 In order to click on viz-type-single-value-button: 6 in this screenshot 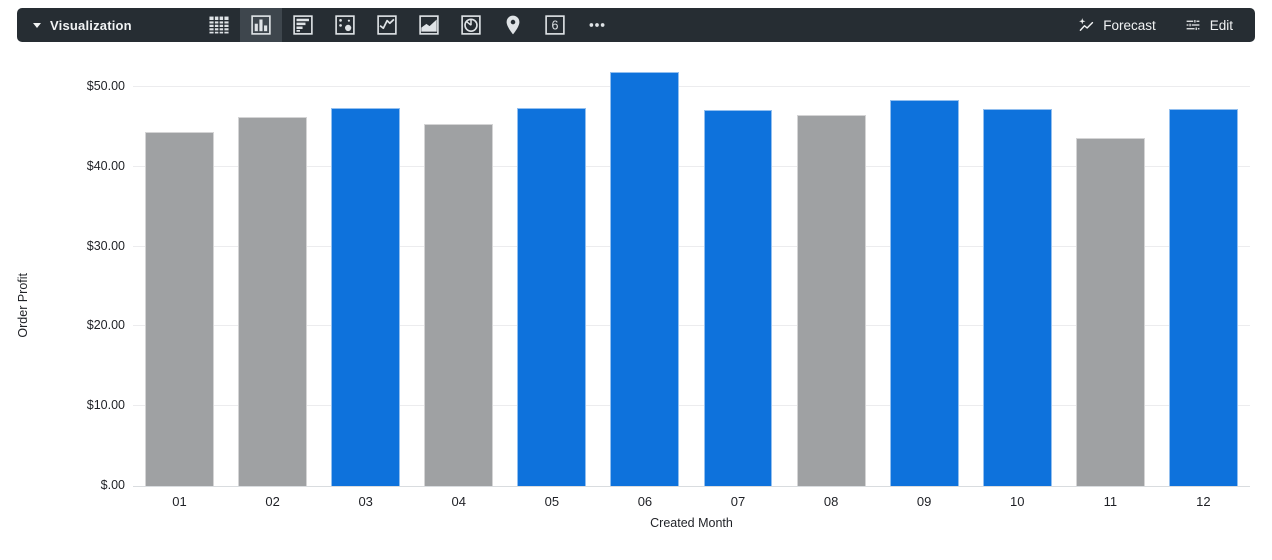, I will do `click(555, 25)`.